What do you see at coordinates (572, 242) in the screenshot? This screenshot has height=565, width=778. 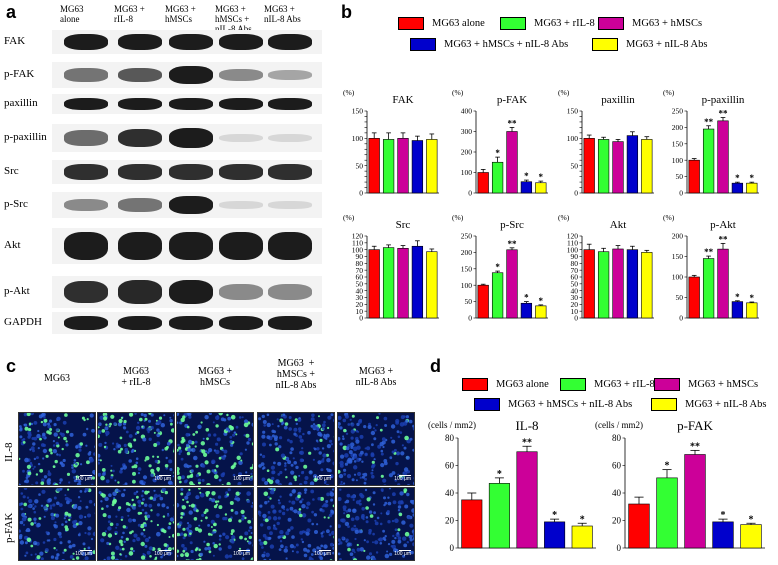 I see `y-tick-label: 110` at bounding box center [572, 242].